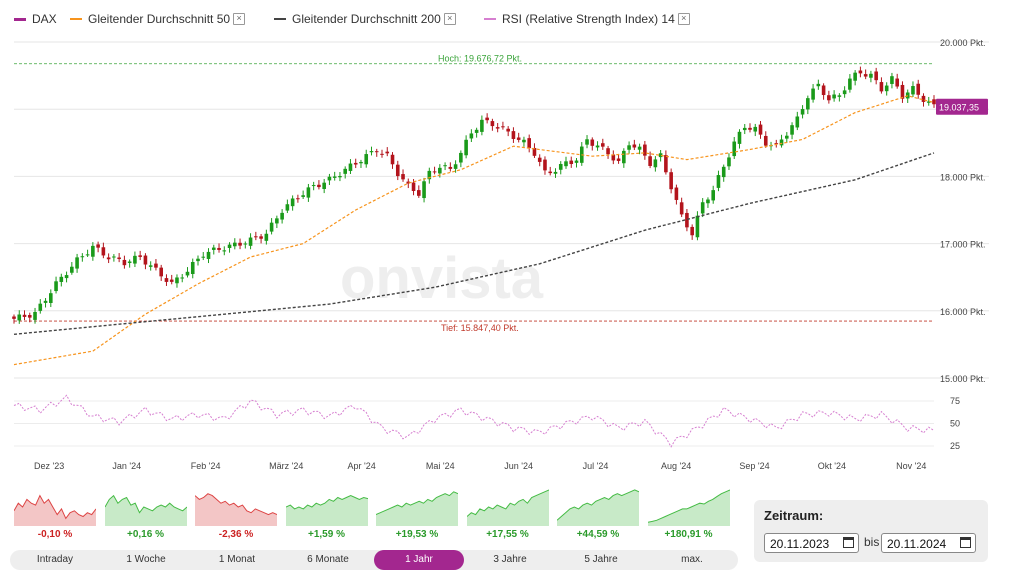 The image size is (1010, 586). Describe the element at coordinates (237, 559) in the screenshot. I see `range-button-2: 1 Monat` at that location.